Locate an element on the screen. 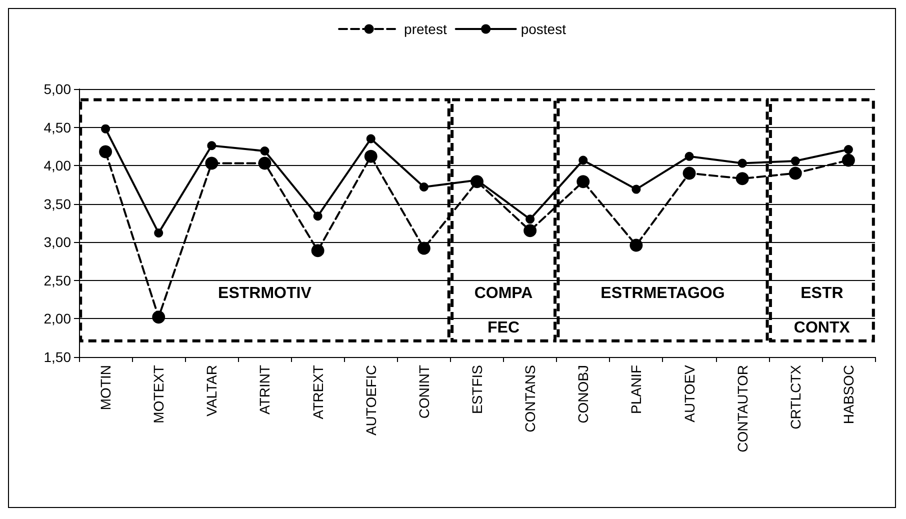  x-tick-label: ATREXT is located at coordinates (318, 392).